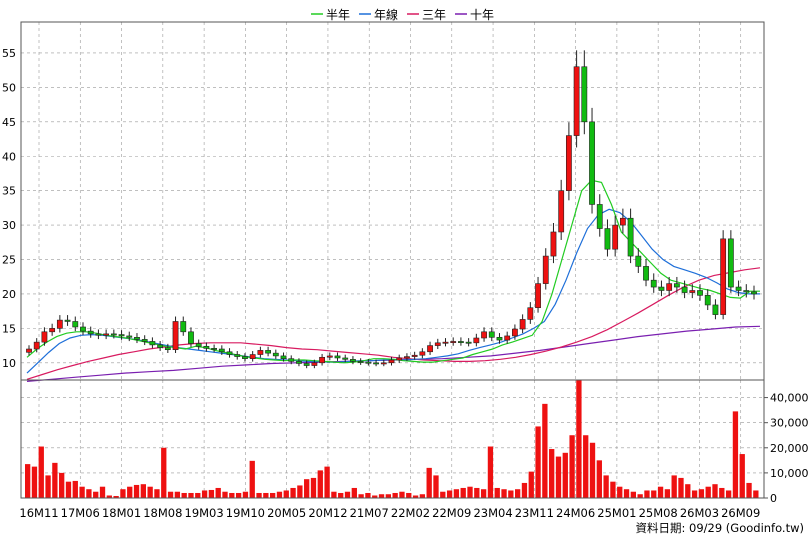  Describe the element at coordinates (9, 225) in the screenshot. I see `price-y-tick-label: 30` at that location.